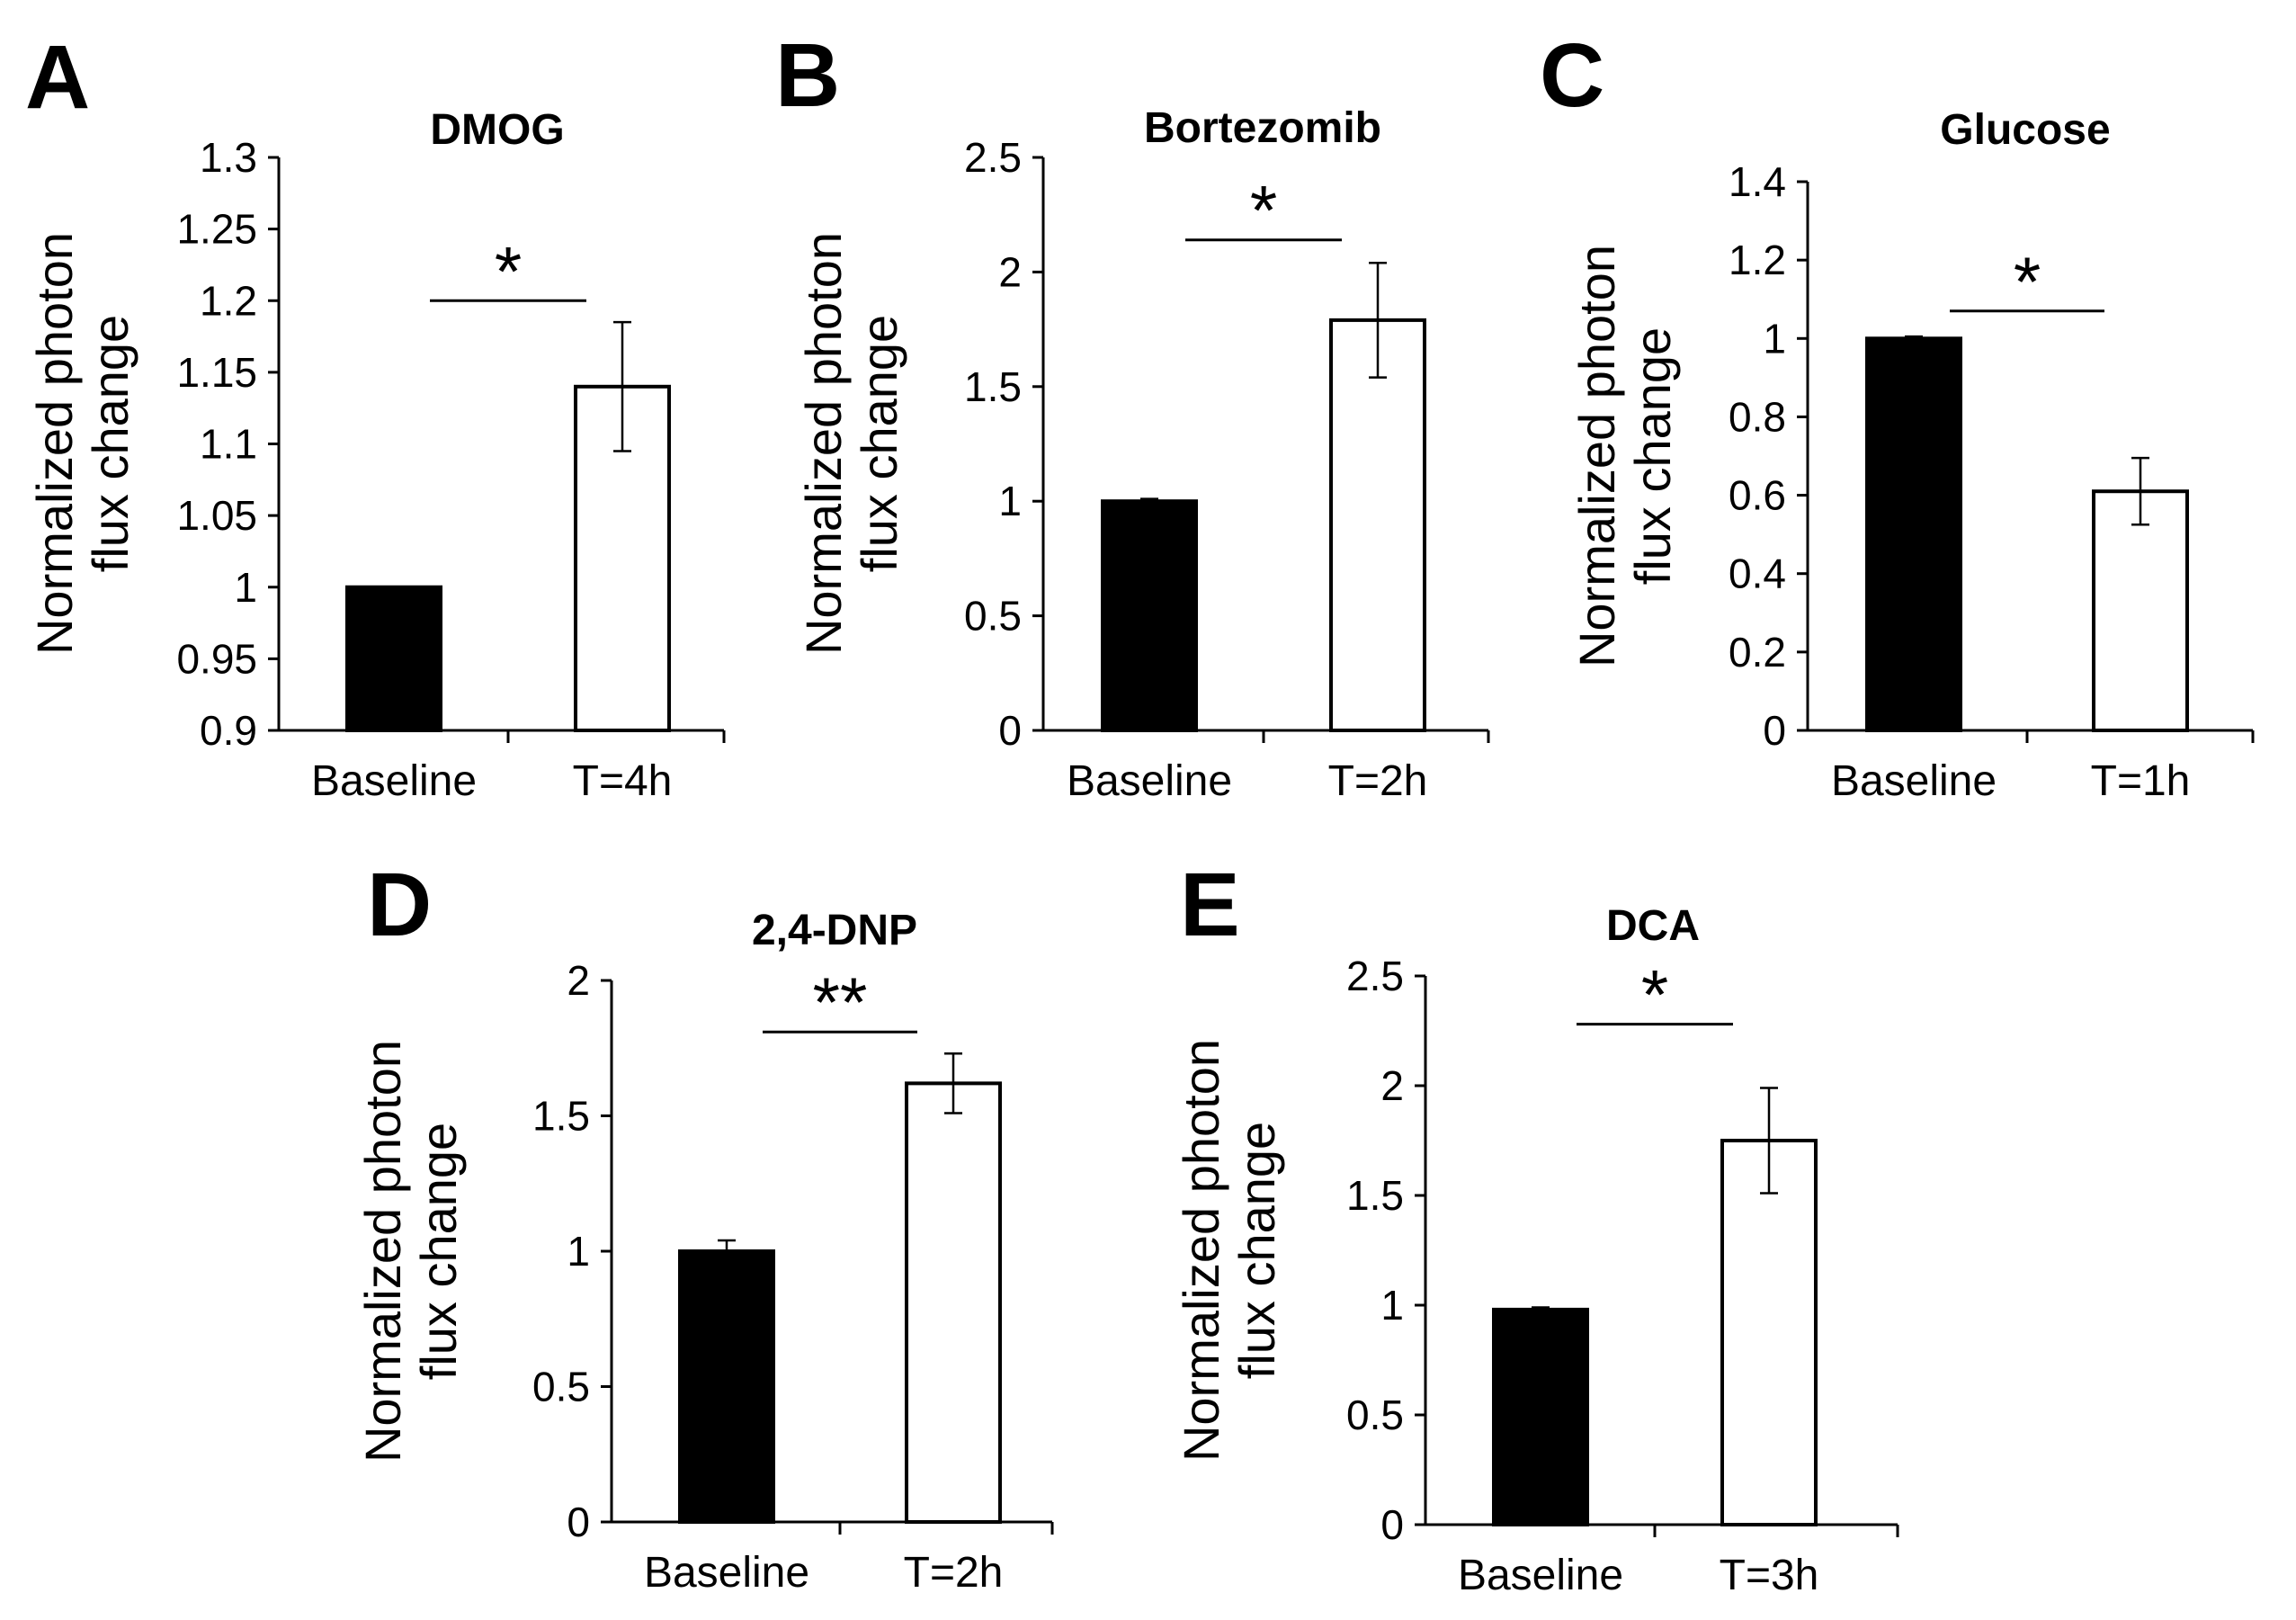  Describe the element at coordinates (1375, 976) in the screenshot. I see `y-tick-label-e: 2.5` at that location.